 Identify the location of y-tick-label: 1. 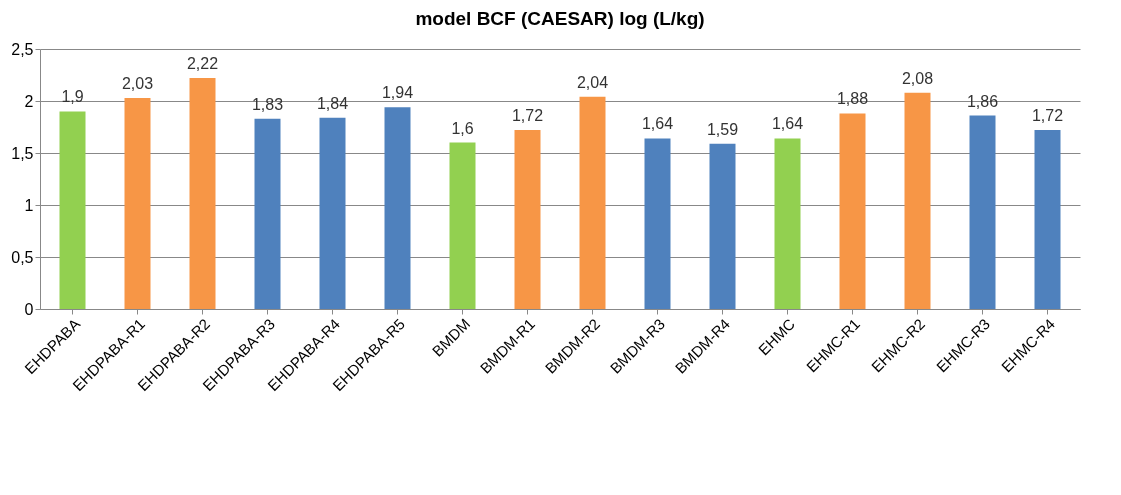
(29, 205).